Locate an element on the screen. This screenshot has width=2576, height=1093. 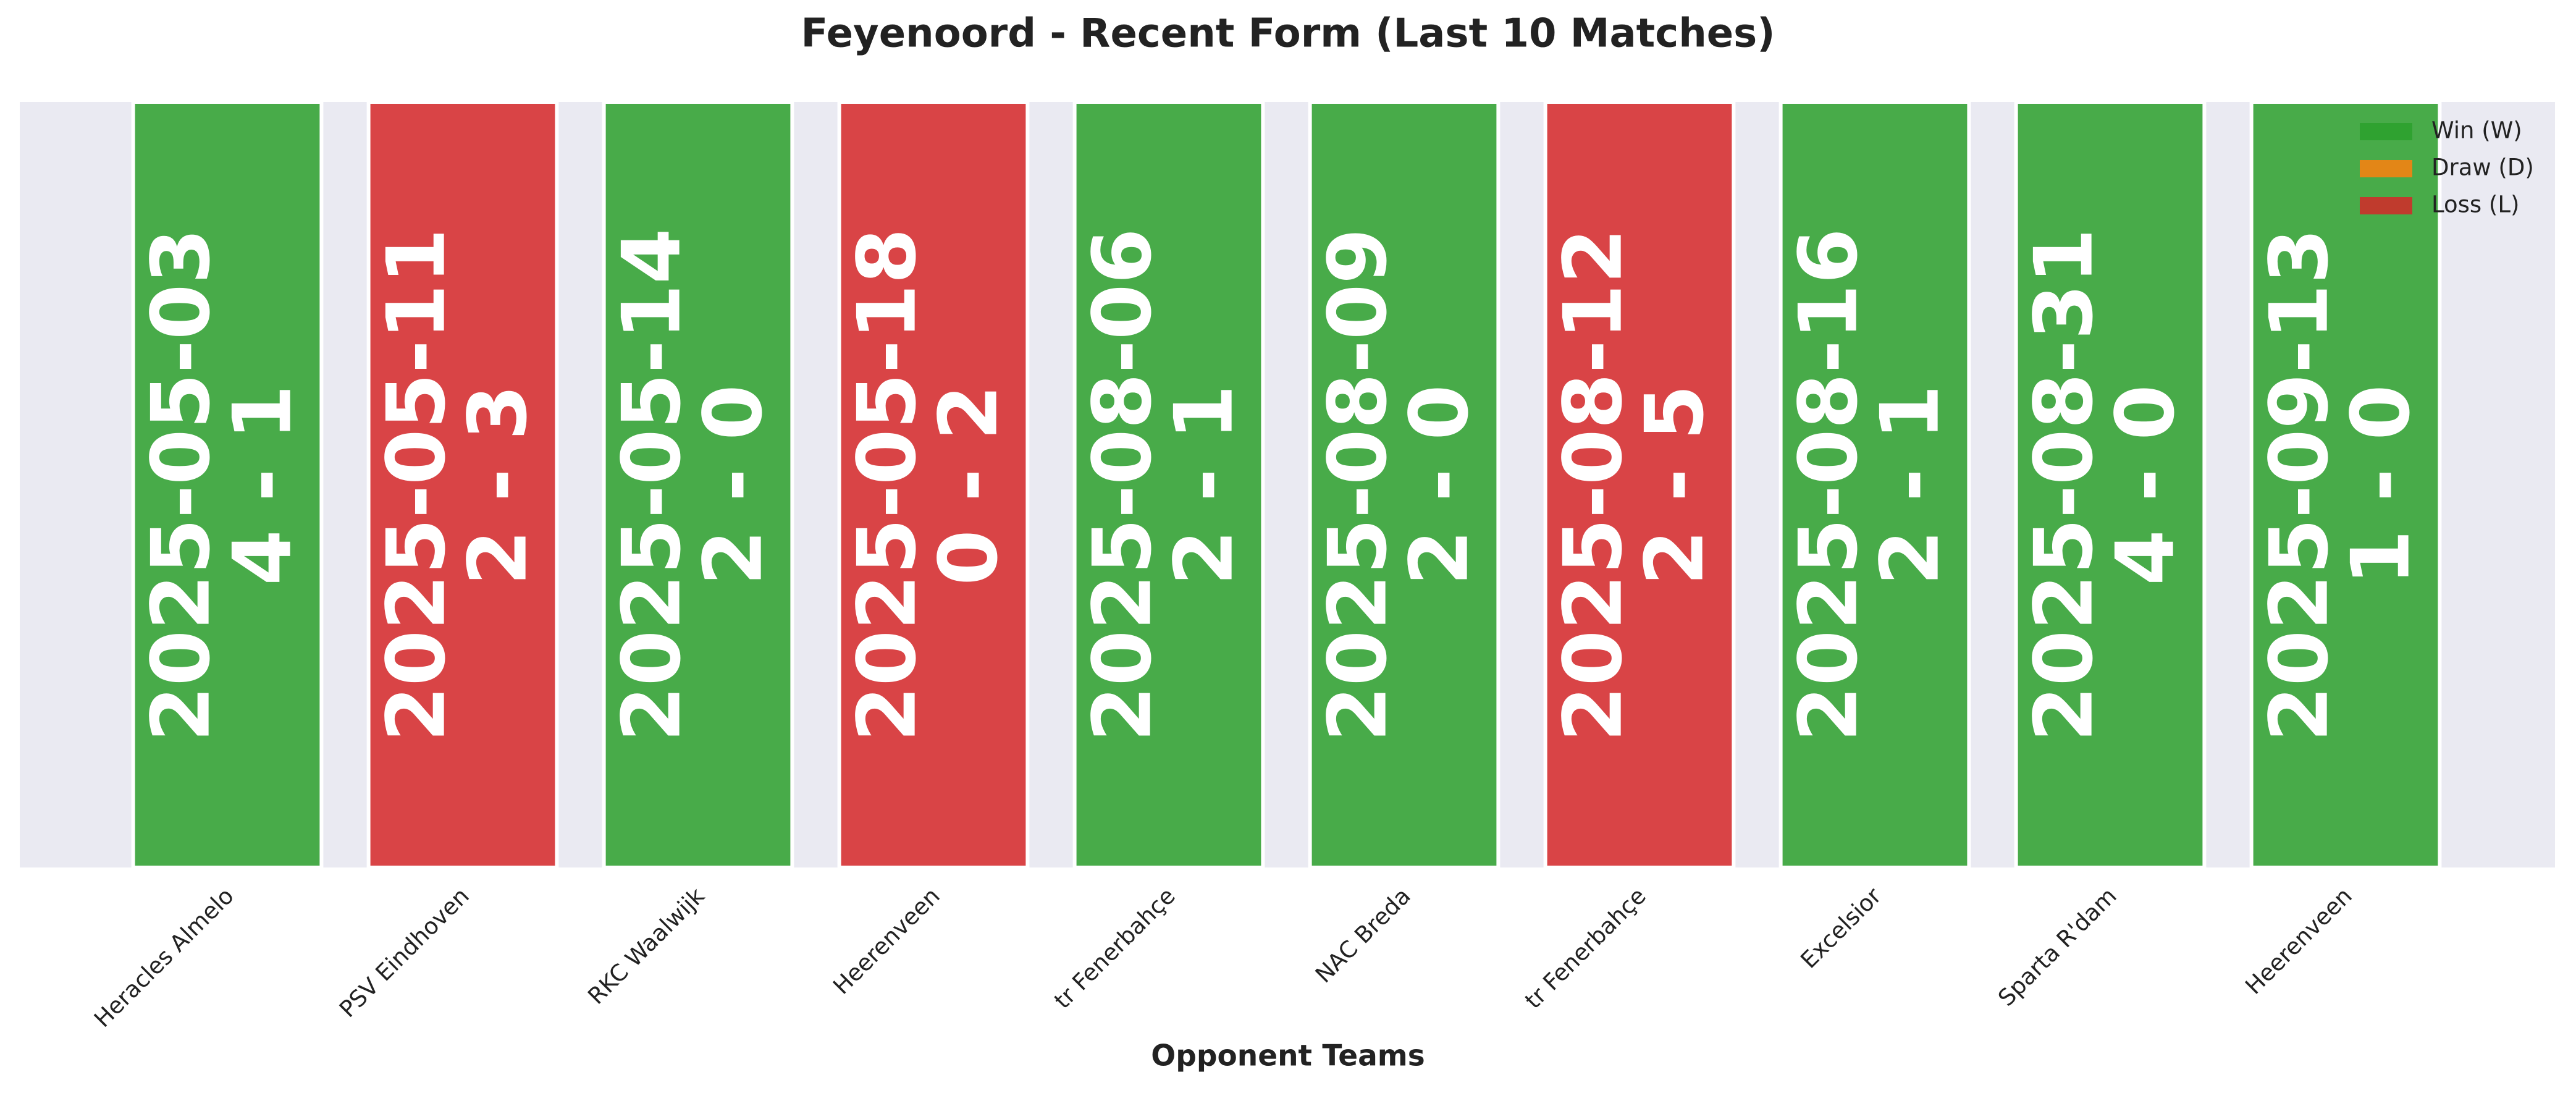
match-date: 2025-05-11 is located at coordinates (416, 485).